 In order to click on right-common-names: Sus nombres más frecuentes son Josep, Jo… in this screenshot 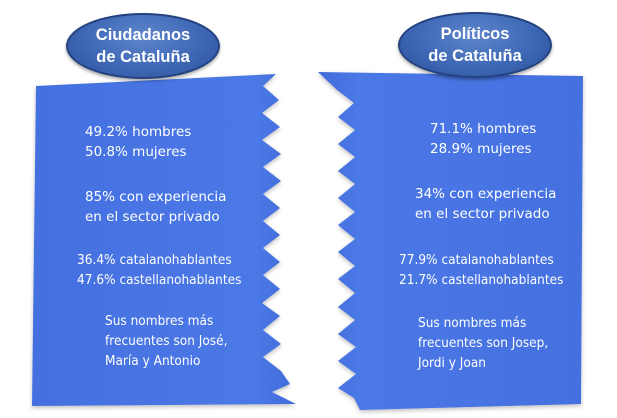, I will do `click(490, 343)`.